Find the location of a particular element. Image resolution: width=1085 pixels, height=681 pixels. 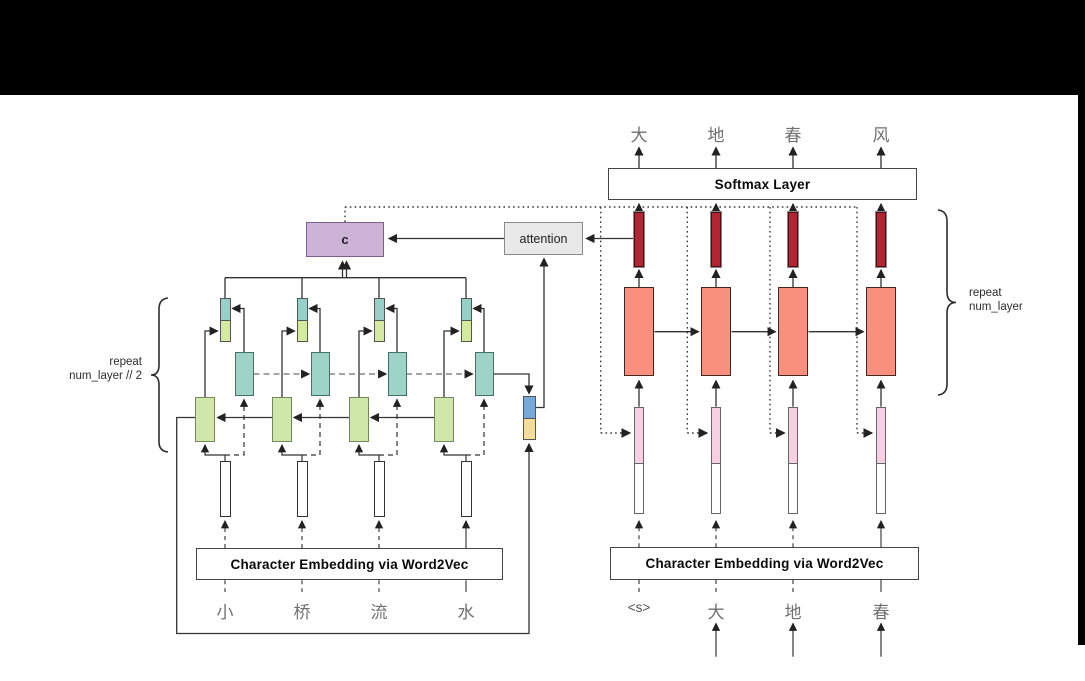

context-vector-box: c is located at coordinates (345, 239).